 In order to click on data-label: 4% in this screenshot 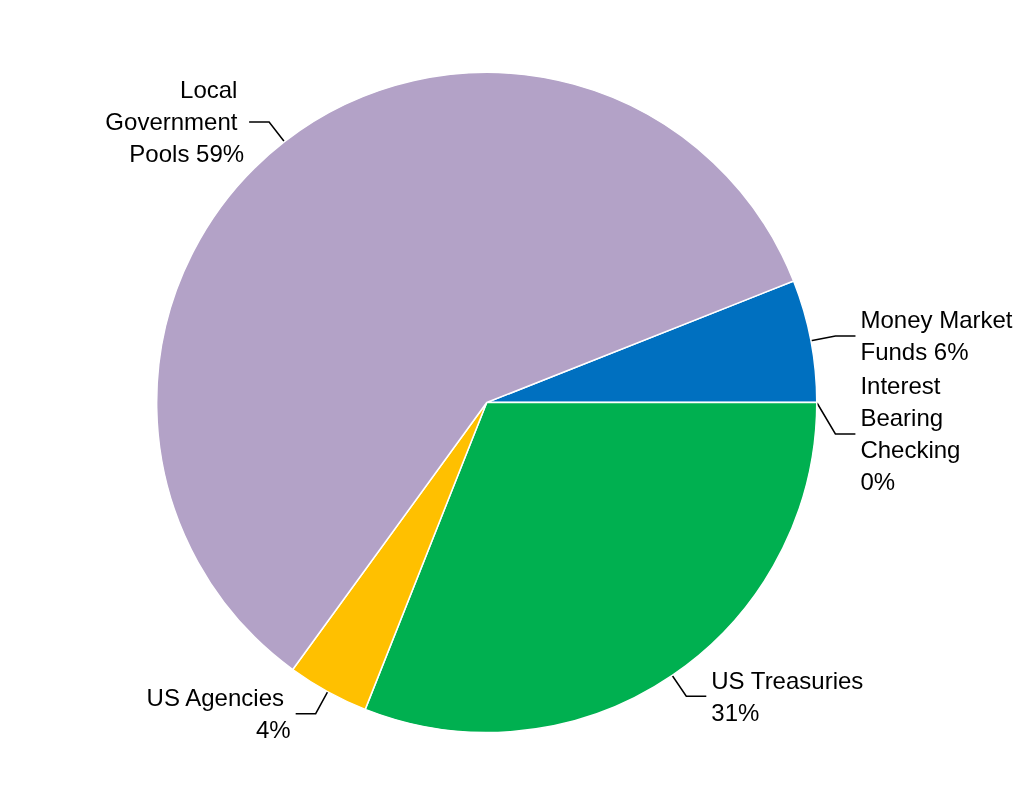, I will do `click(273, 730)`.